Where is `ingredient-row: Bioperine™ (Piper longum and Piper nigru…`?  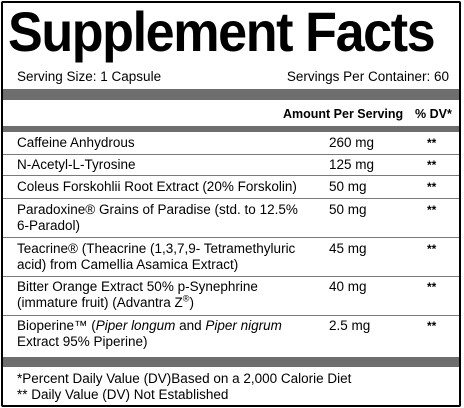 ingredient-row: Bioperine™ (Piper longum and Piper nigru… is located at coordinates (231, 336).